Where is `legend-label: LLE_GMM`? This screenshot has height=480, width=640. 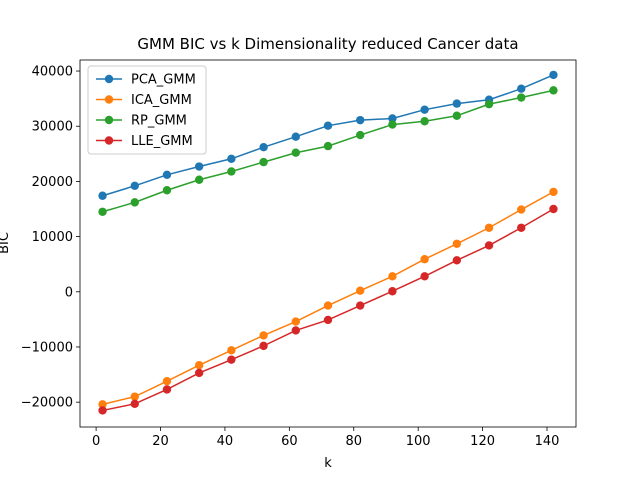 legend-label: LLE_GMM is located at coordinates (162, 141).